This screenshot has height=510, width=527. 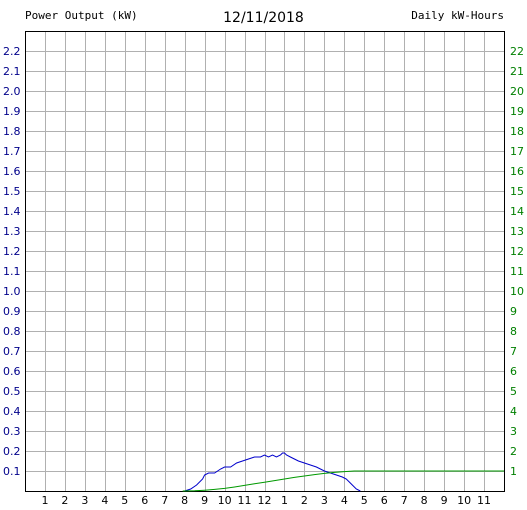 I want to click on right-tick-label: 11, so click(x=517, y=271).